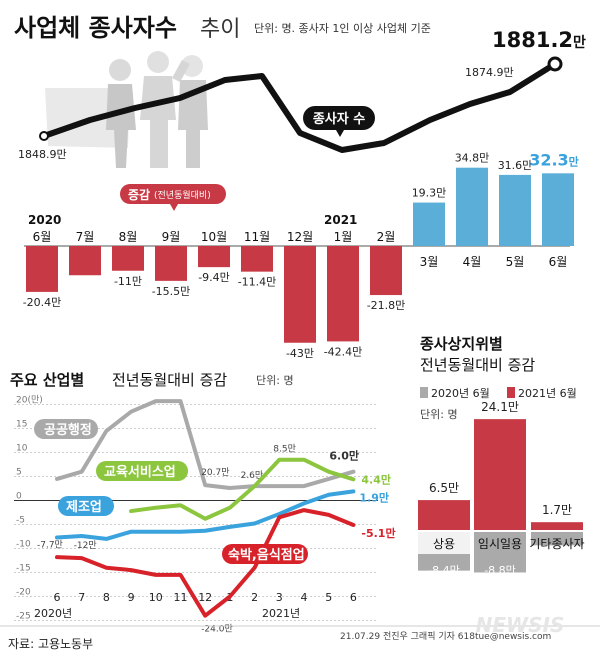 The height and width of the screenshot is (658, 600). I want to click on yoy-month-label: 3월, so click(429, 262).